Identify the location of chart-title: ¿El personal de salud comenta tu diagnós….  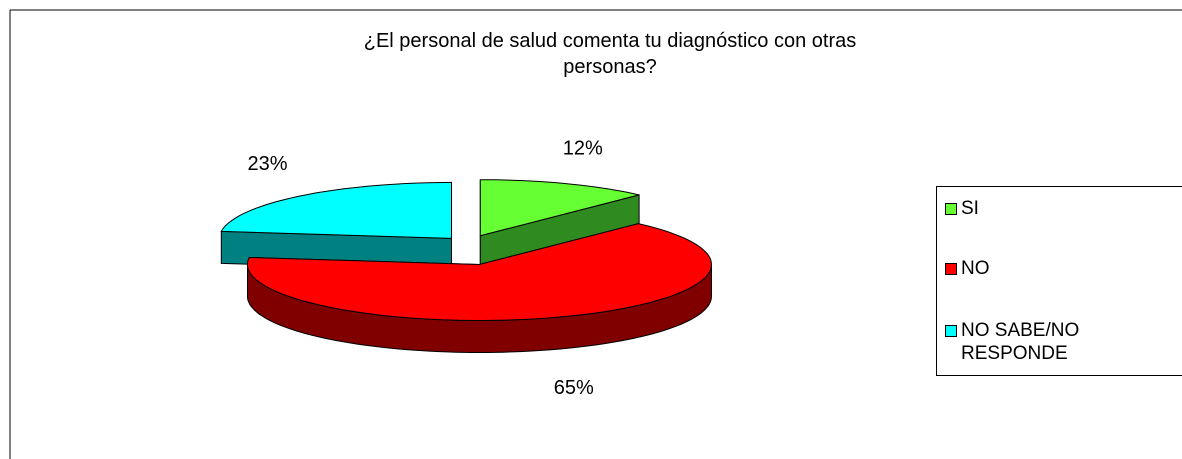
(610, 54).